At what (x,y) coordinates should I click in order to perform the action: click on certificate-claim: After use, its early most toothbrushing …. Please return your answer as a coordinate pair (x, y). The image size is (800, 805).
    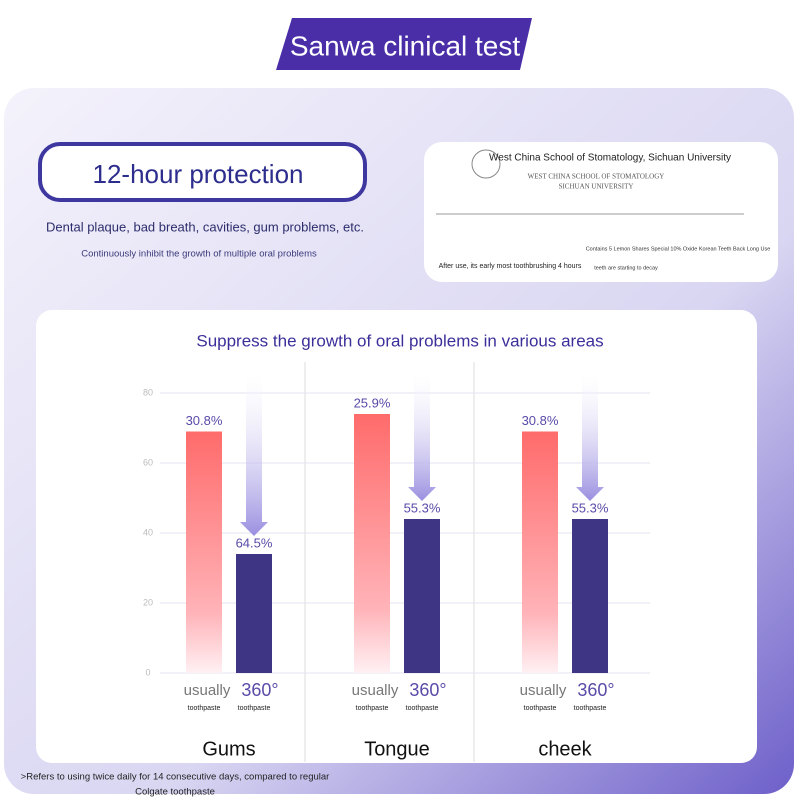
    Looking at the image, I should click on (510, 266).